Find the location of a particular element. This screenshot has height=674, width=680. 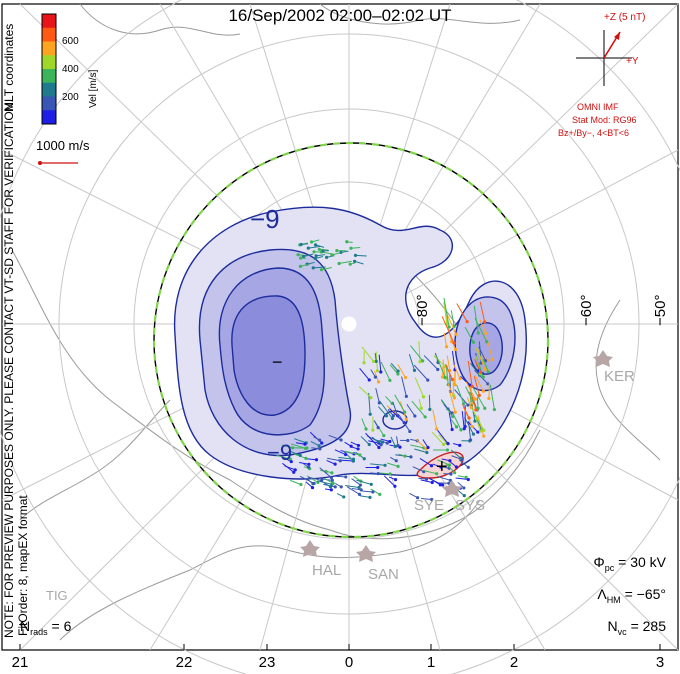

station-sys: SYS is located at coordinates (470, 505).